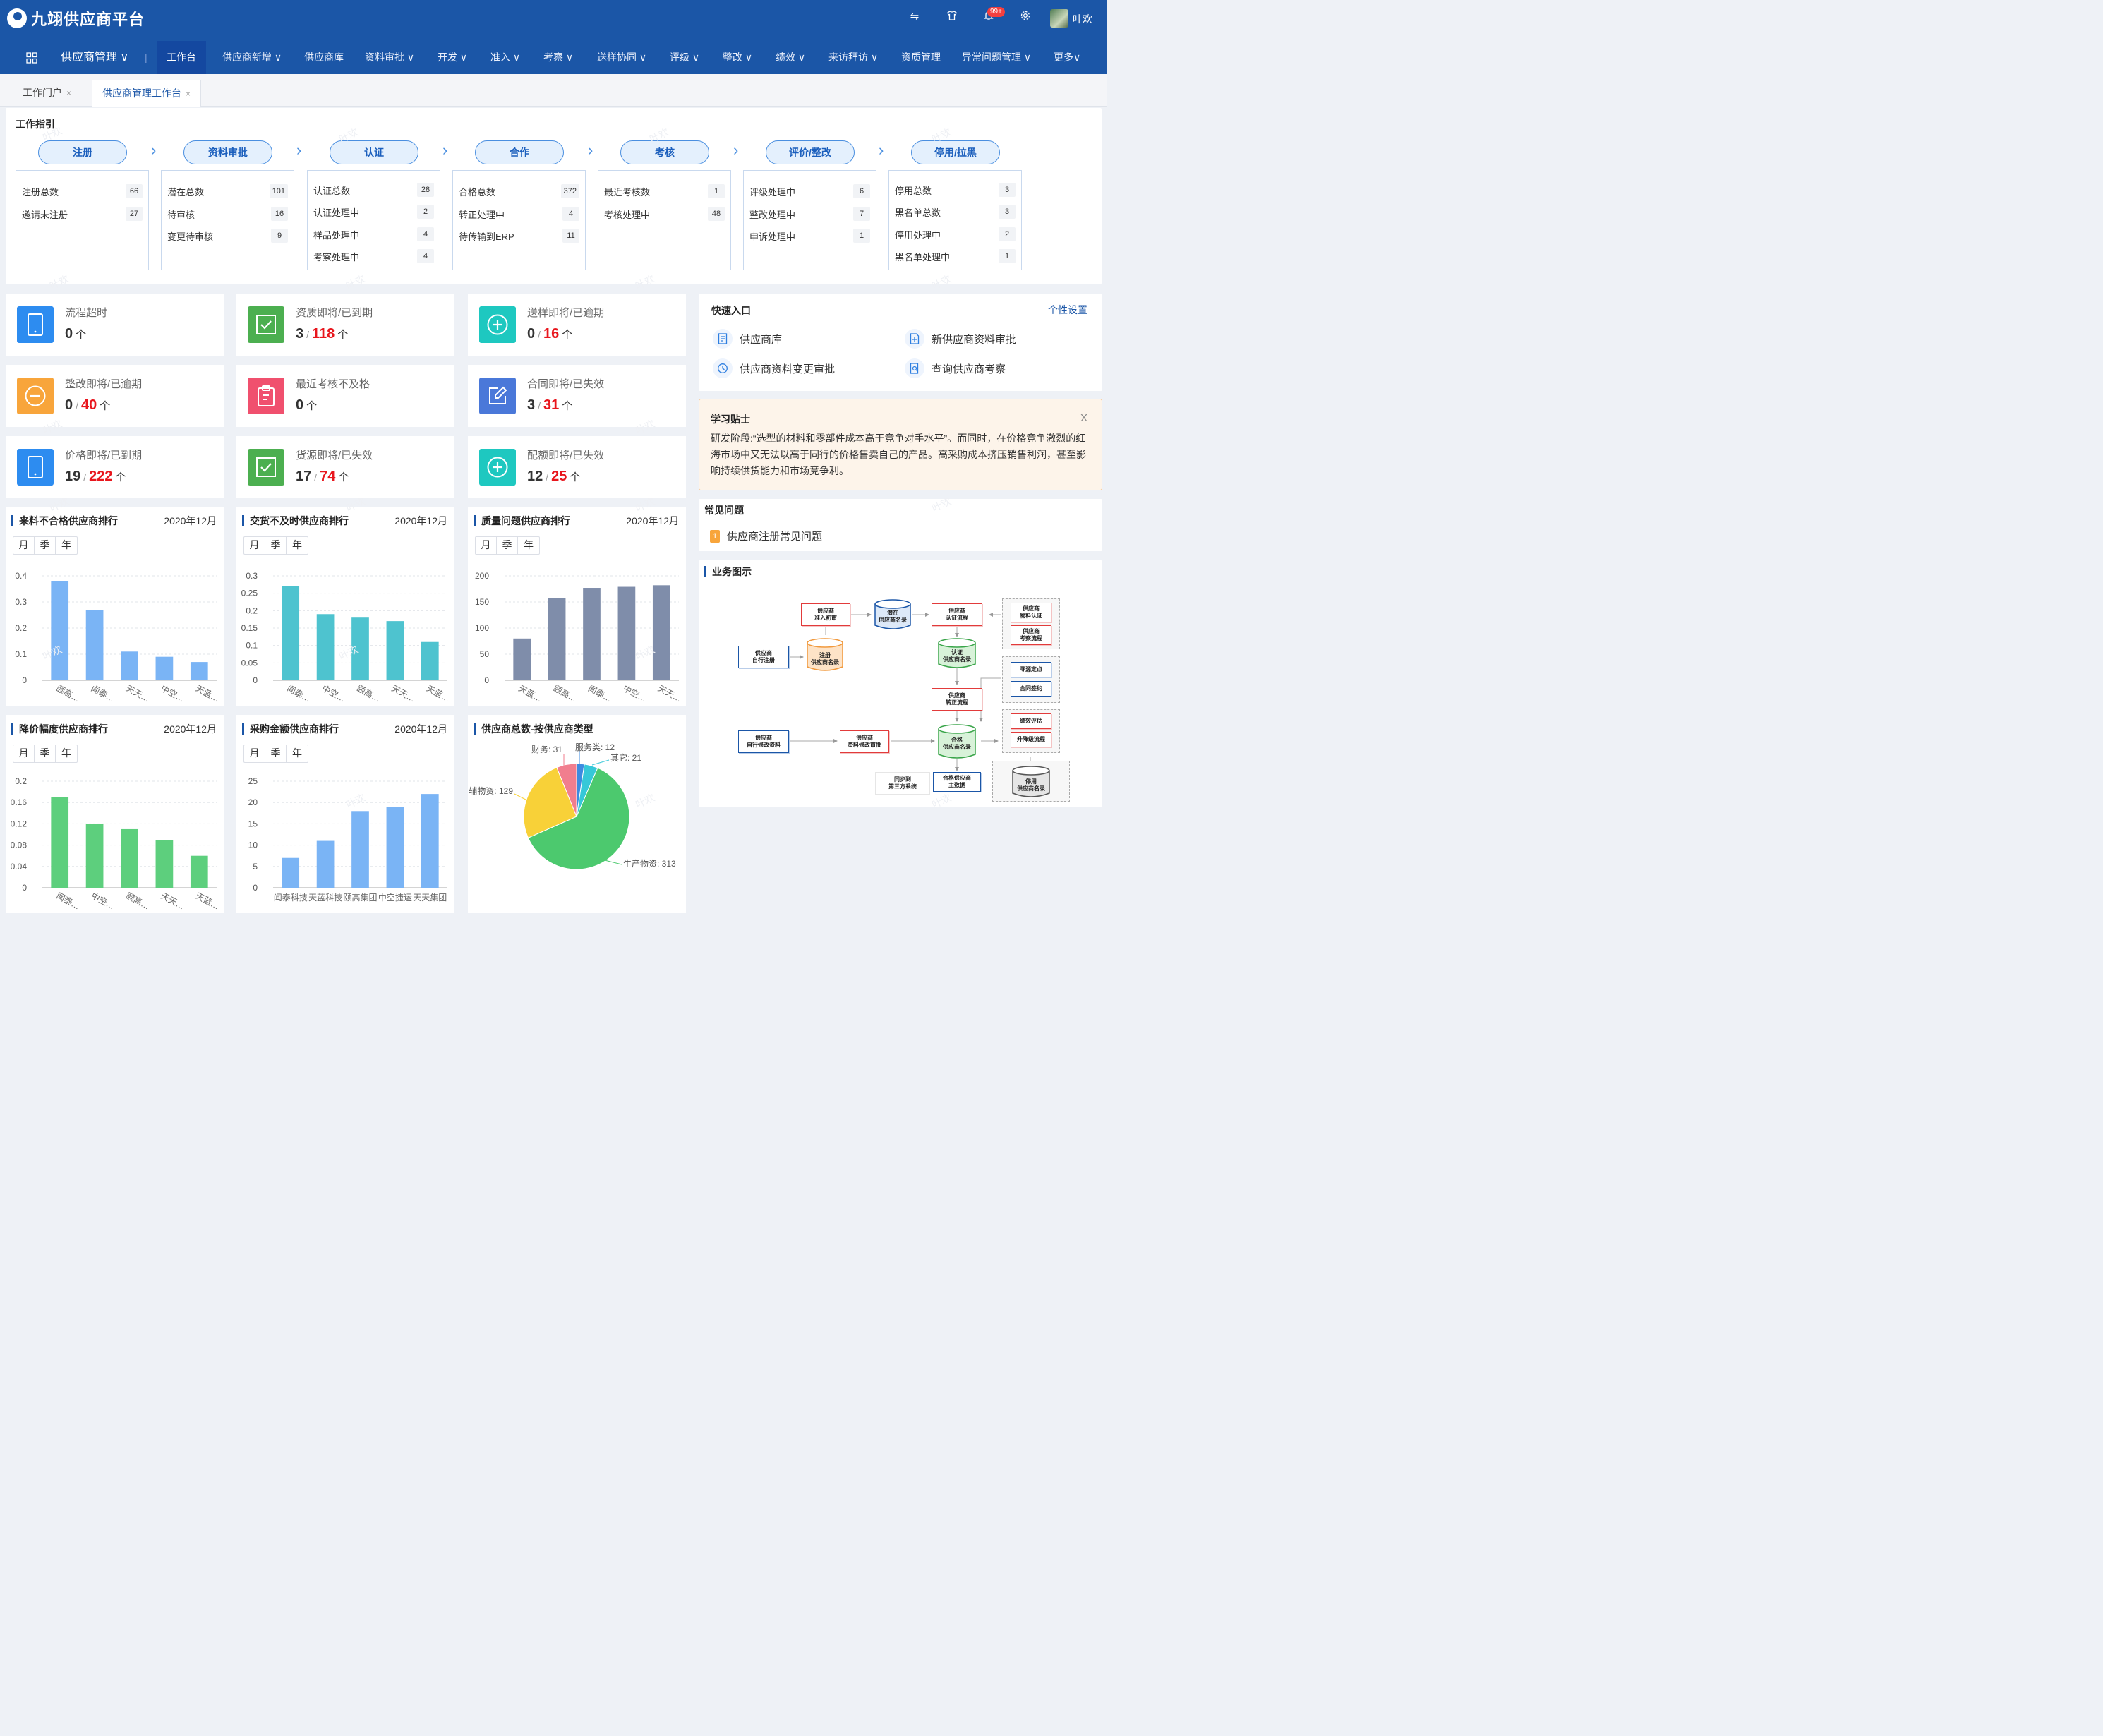  Describe the element at coordinates (453, 57) in the screenshot. I see `nav-item-development: 开发 ∨` at that location.